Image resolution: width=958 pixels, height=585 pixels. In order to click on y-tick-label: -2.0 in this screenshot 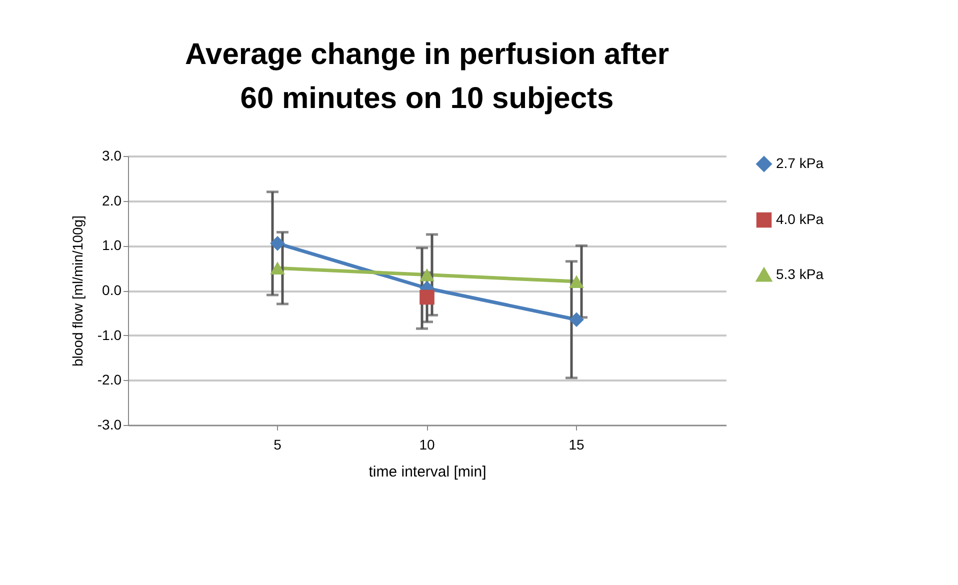, I will do `click(109, 380)`.